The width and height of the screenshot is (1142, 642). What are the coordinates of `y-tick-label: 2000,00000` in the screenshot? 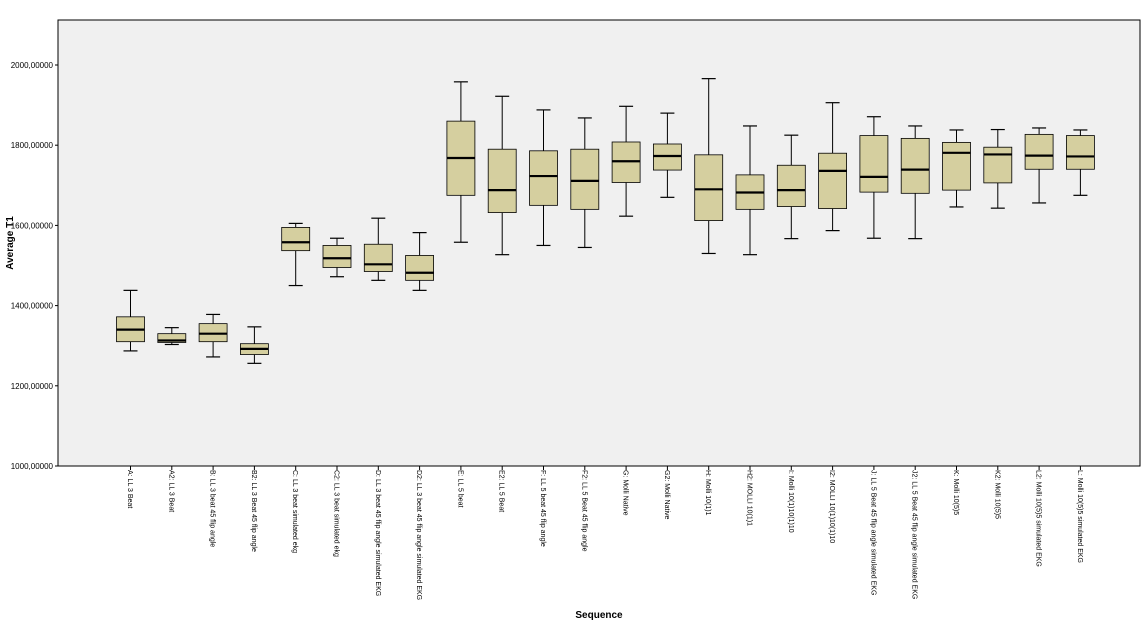 It's located at (32, 65).